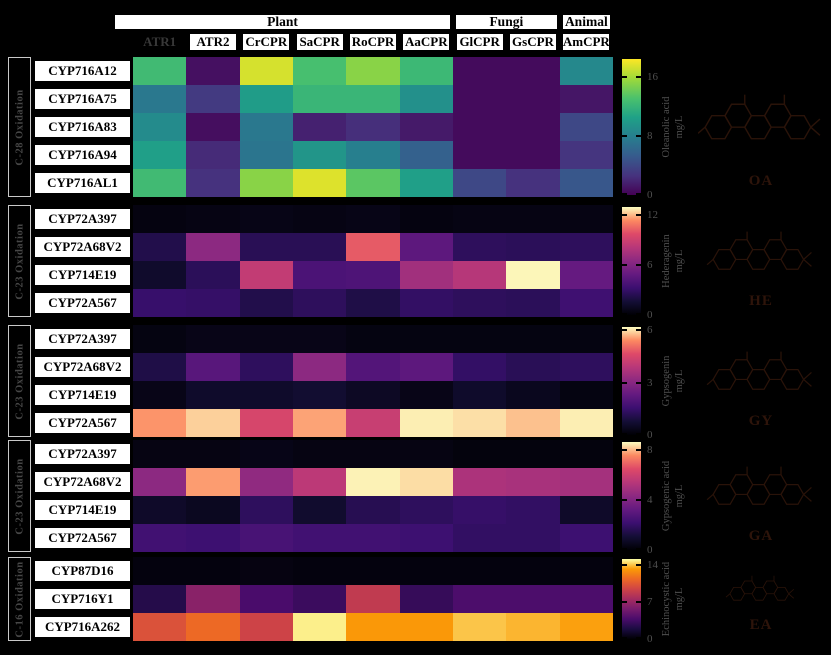 The image size is (831, 655). I want to click on row-label: CYP716A262, so click(82, 627).